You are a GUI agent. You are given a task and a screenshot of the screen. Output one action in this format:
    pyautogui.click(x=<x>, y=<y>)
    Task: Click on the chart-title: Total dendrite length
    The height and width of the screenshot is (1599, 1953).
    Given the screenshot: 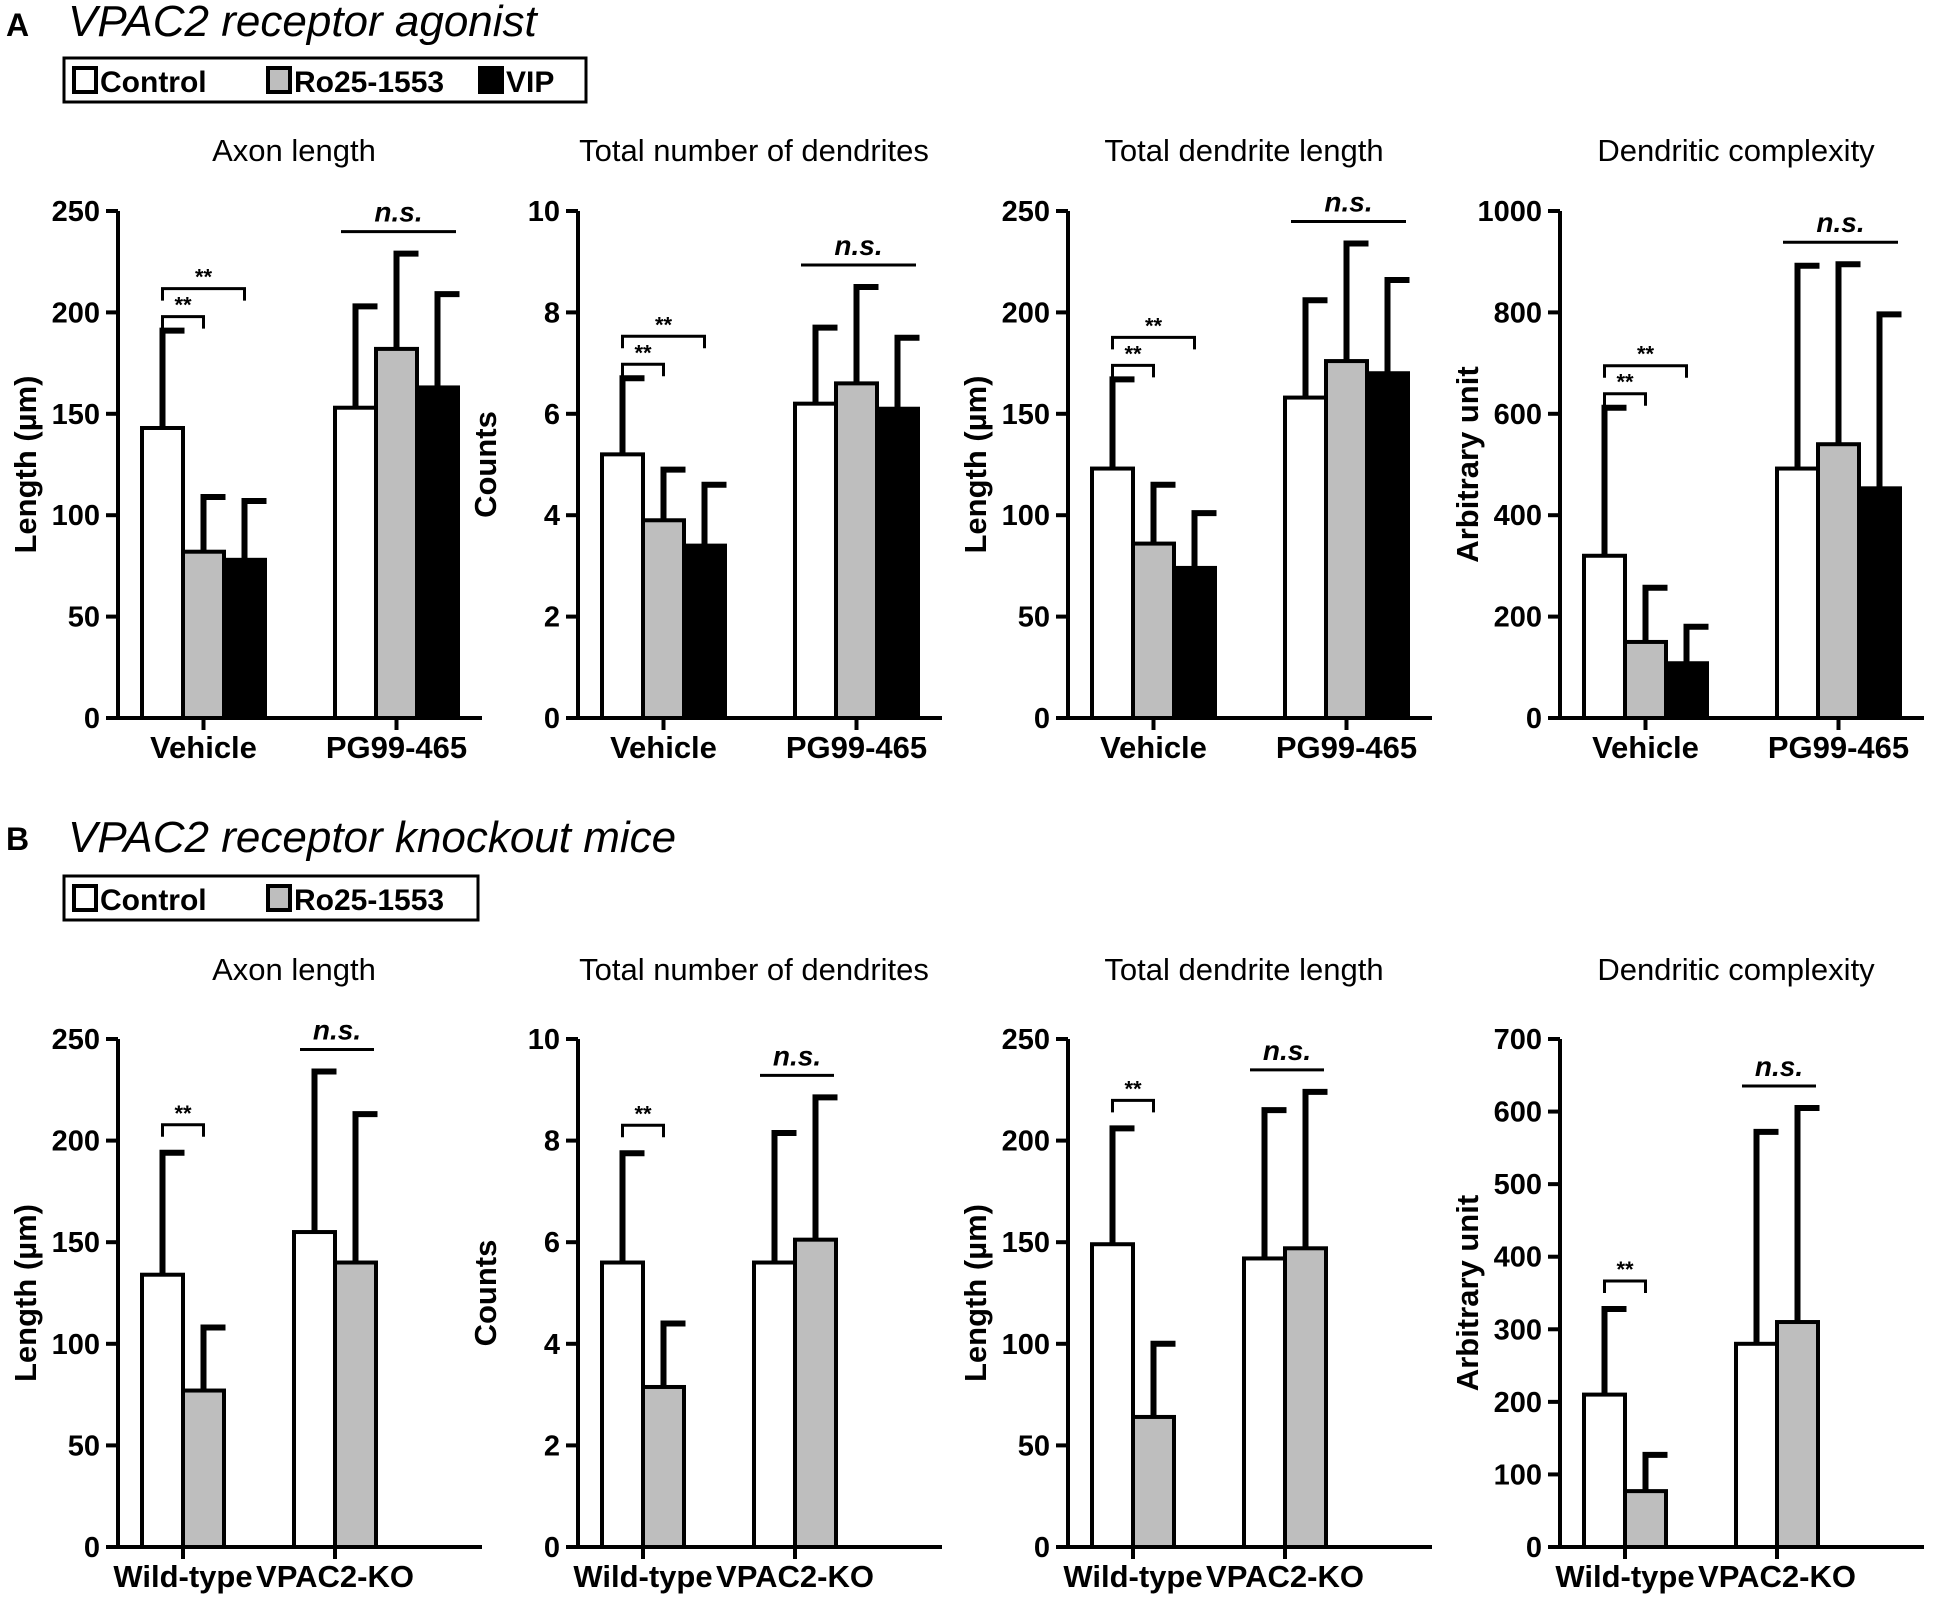 What is the action you would take?
    pyautogui.click(x=1243, y=969)
    